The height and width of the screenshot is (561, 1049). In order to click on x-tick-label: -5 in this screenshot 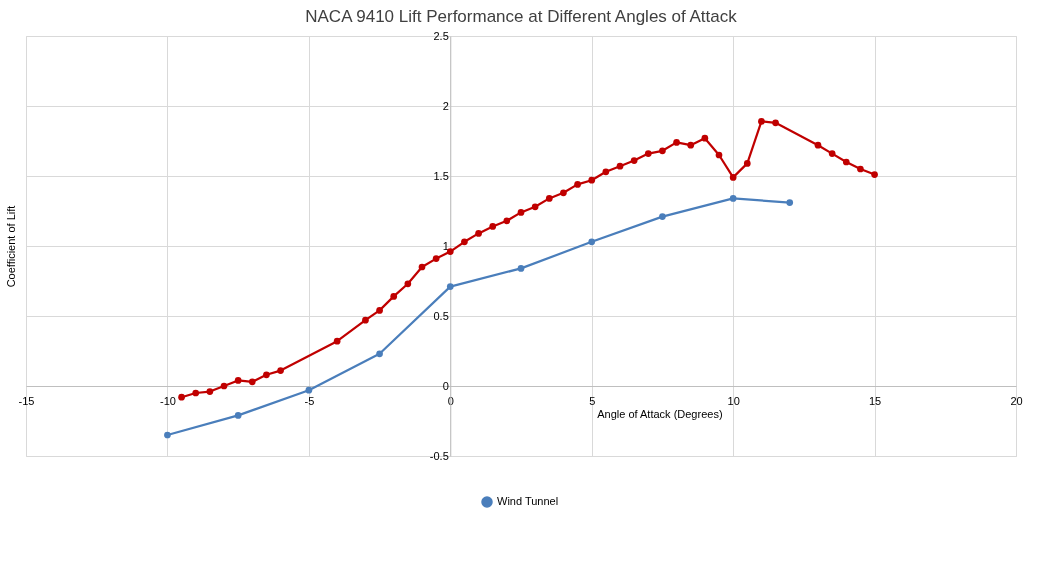, I will do `click(309, 400)`.